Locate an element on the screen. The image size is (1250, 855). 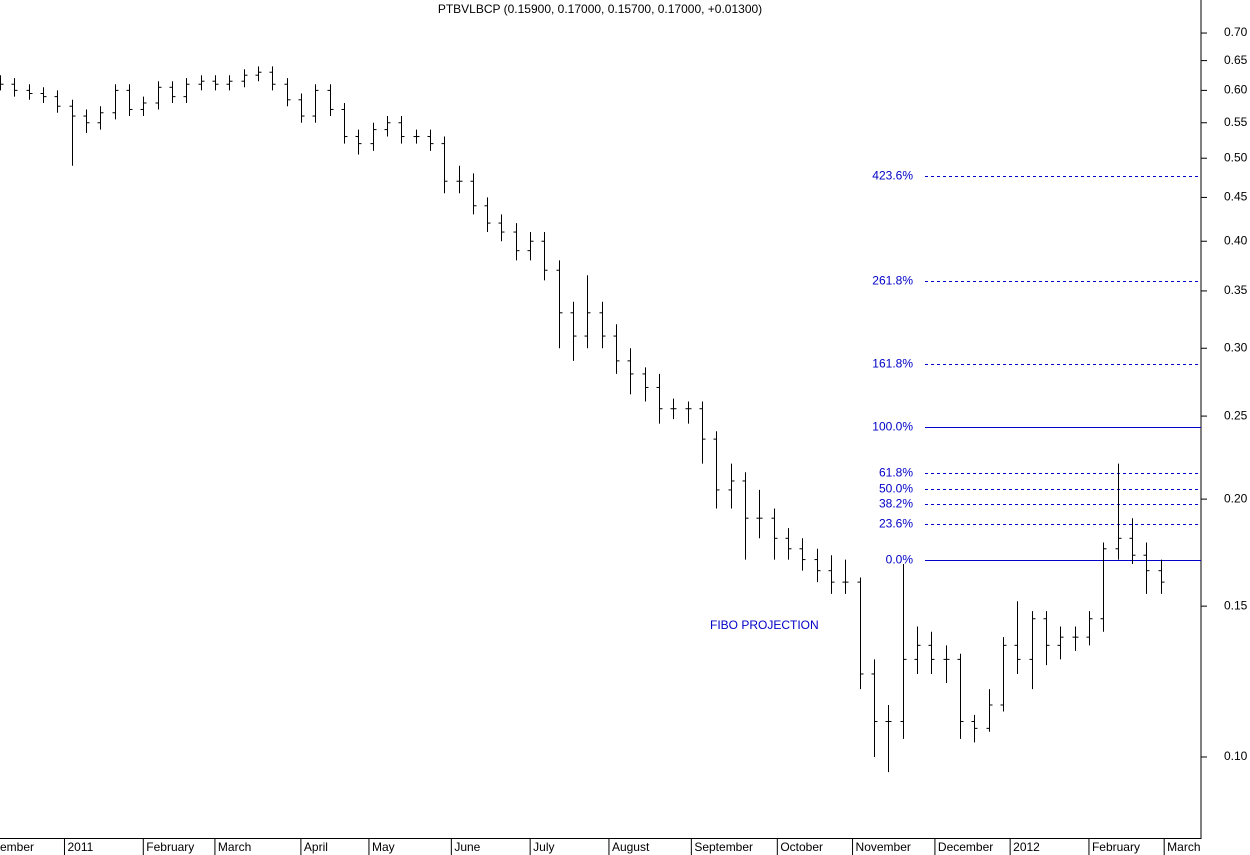
annotation: FIBO PROJECTION is located at coordinates (764, 625).